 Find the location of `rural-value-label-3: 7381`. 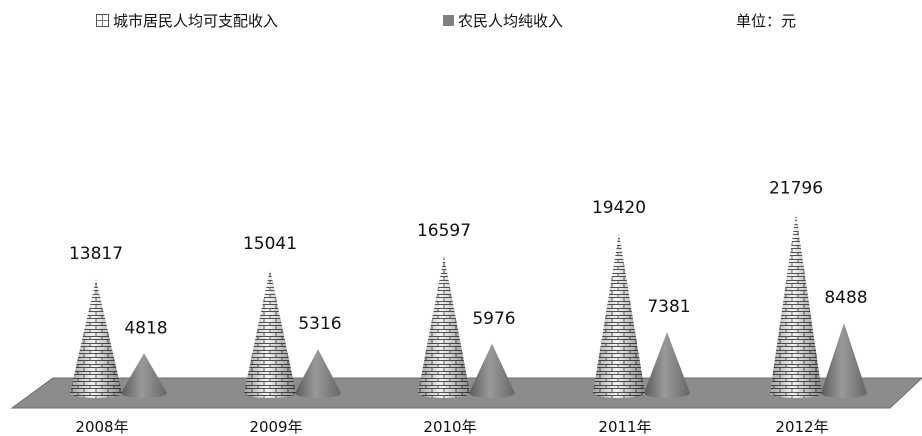

rural-value-label-3: 7381 is located at coordinates (668, 307).